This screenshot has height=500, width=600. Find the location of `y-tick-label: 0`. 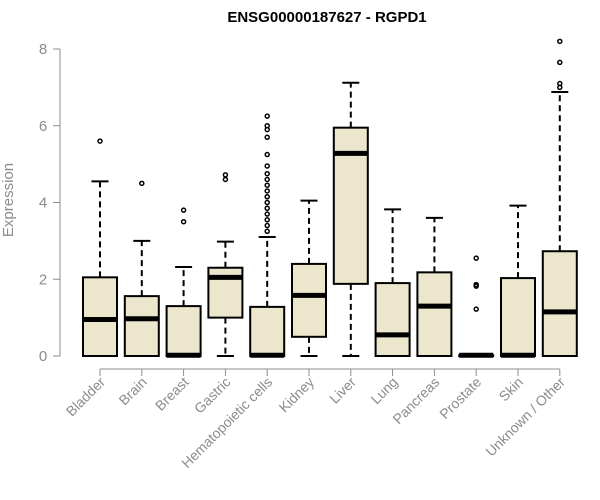

y-tick-label: 0 is located at coordinates (43, 356).